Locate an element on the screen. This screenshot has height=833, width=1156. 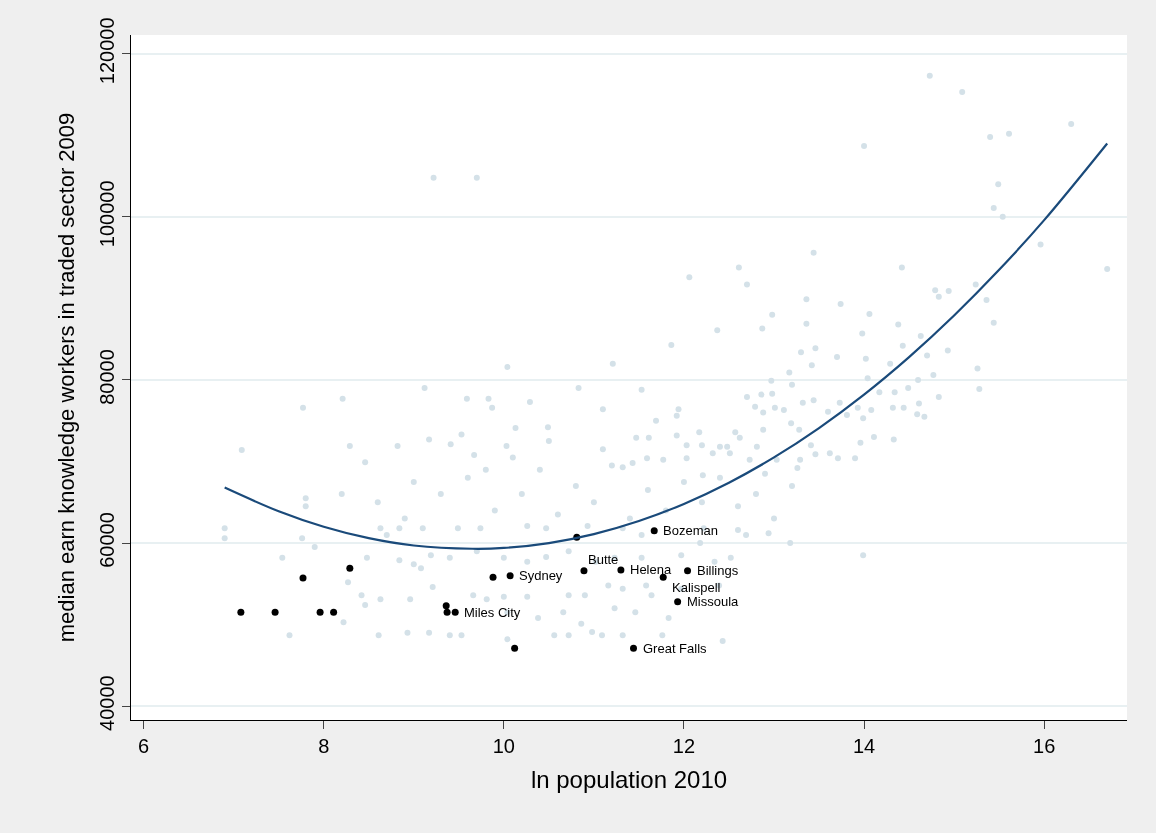
y-tick-label: 40000 is located at coordinates (107, 703).